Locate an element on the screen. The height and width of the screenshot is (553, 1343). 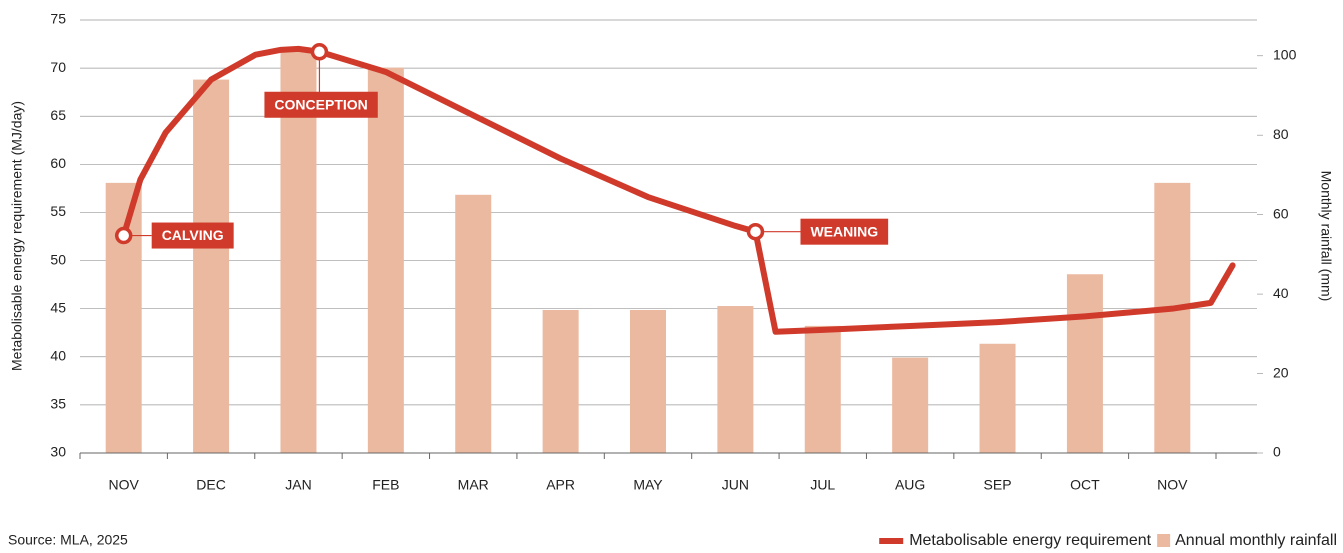
annotation: CONCEPTION is located at coordinates (321, 84).